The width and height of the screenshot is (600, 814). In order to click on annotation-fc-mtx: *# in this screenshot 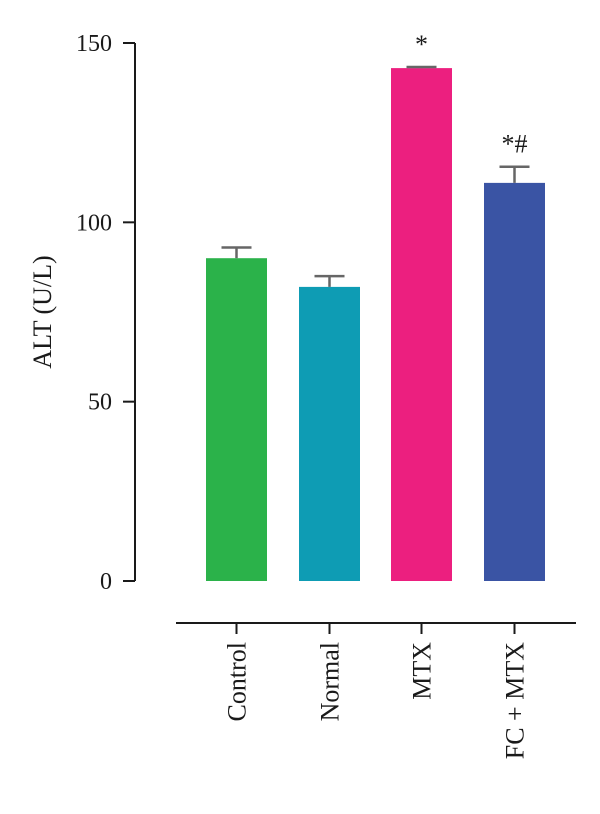, I will do `click(515, 144)`.